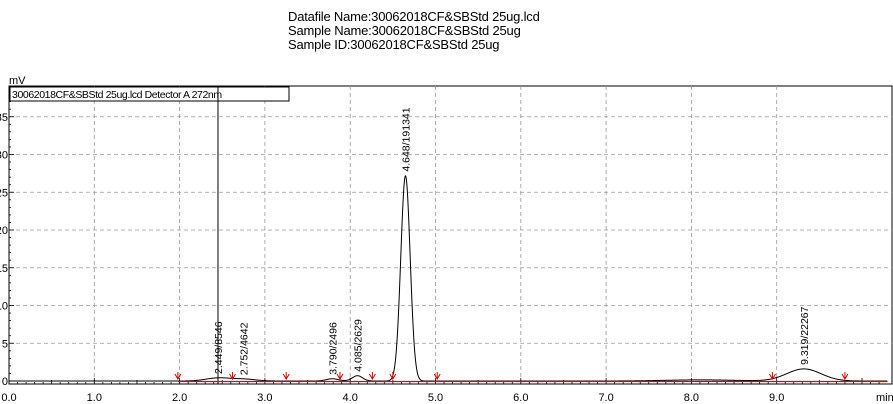 This screenshot has width=893, height=404. Describe the element at coordinates (404, 30) in the screenshot. I see `sample-name: Sample Name:30062018CF&SBStd 25ug` at that location.